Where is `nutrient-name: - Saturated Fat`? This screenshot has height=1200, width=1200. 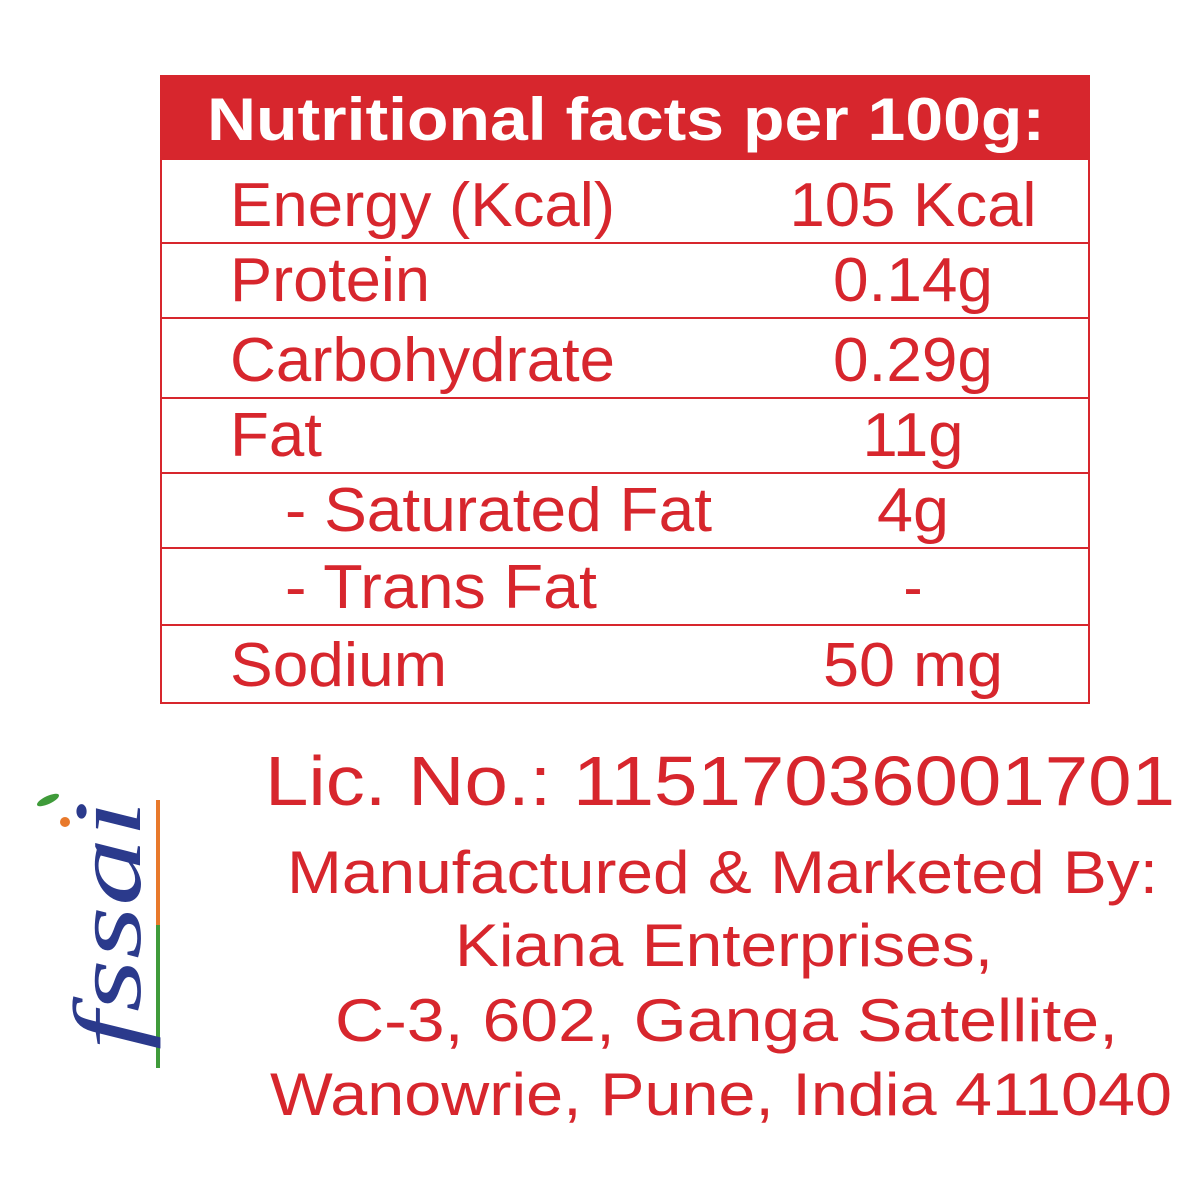 nutrient-name: - Saturated Fat is located at coordinates (498, 510).